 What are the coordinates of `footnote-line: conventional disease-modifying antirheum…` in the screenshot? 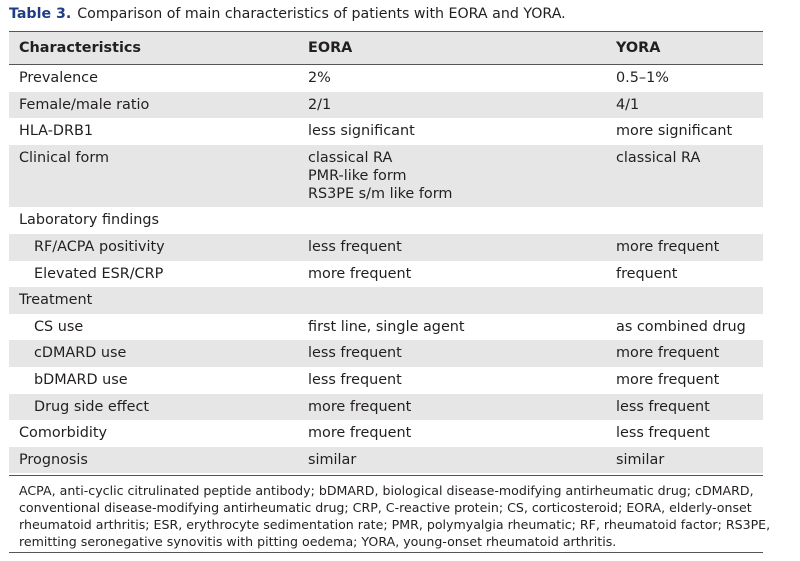 It's located at (385, 507).